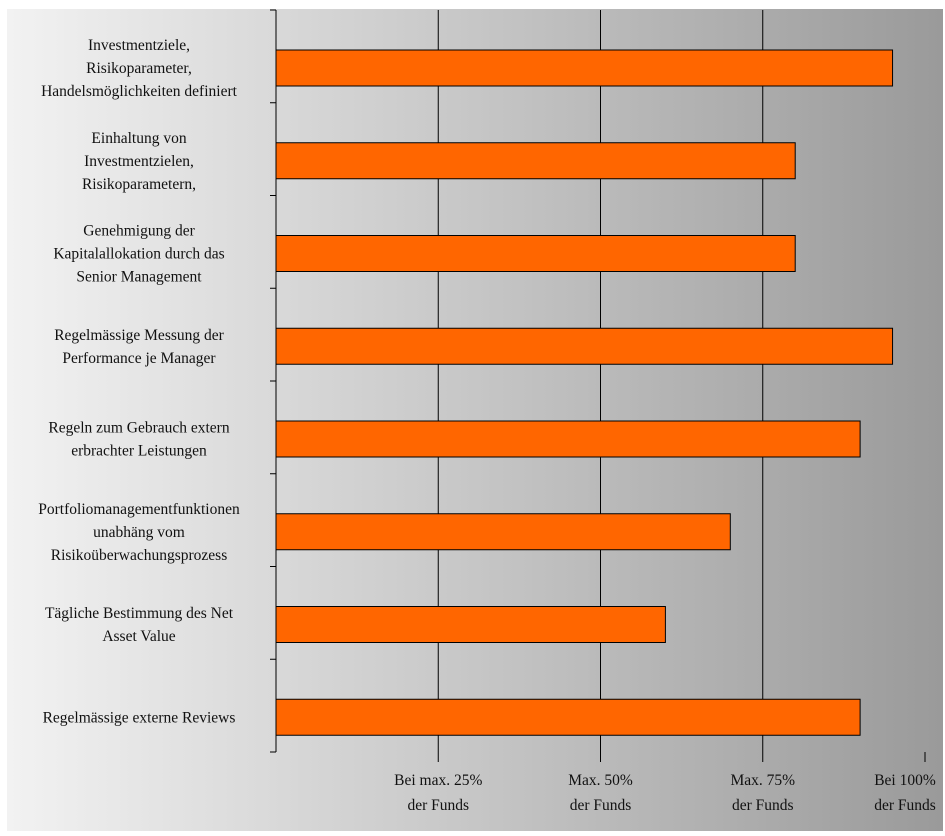 The height and width of the screenshot is (836, 945). I want to click on x-tick-label-50: Max. 50% der Funds, so click(600, 793).